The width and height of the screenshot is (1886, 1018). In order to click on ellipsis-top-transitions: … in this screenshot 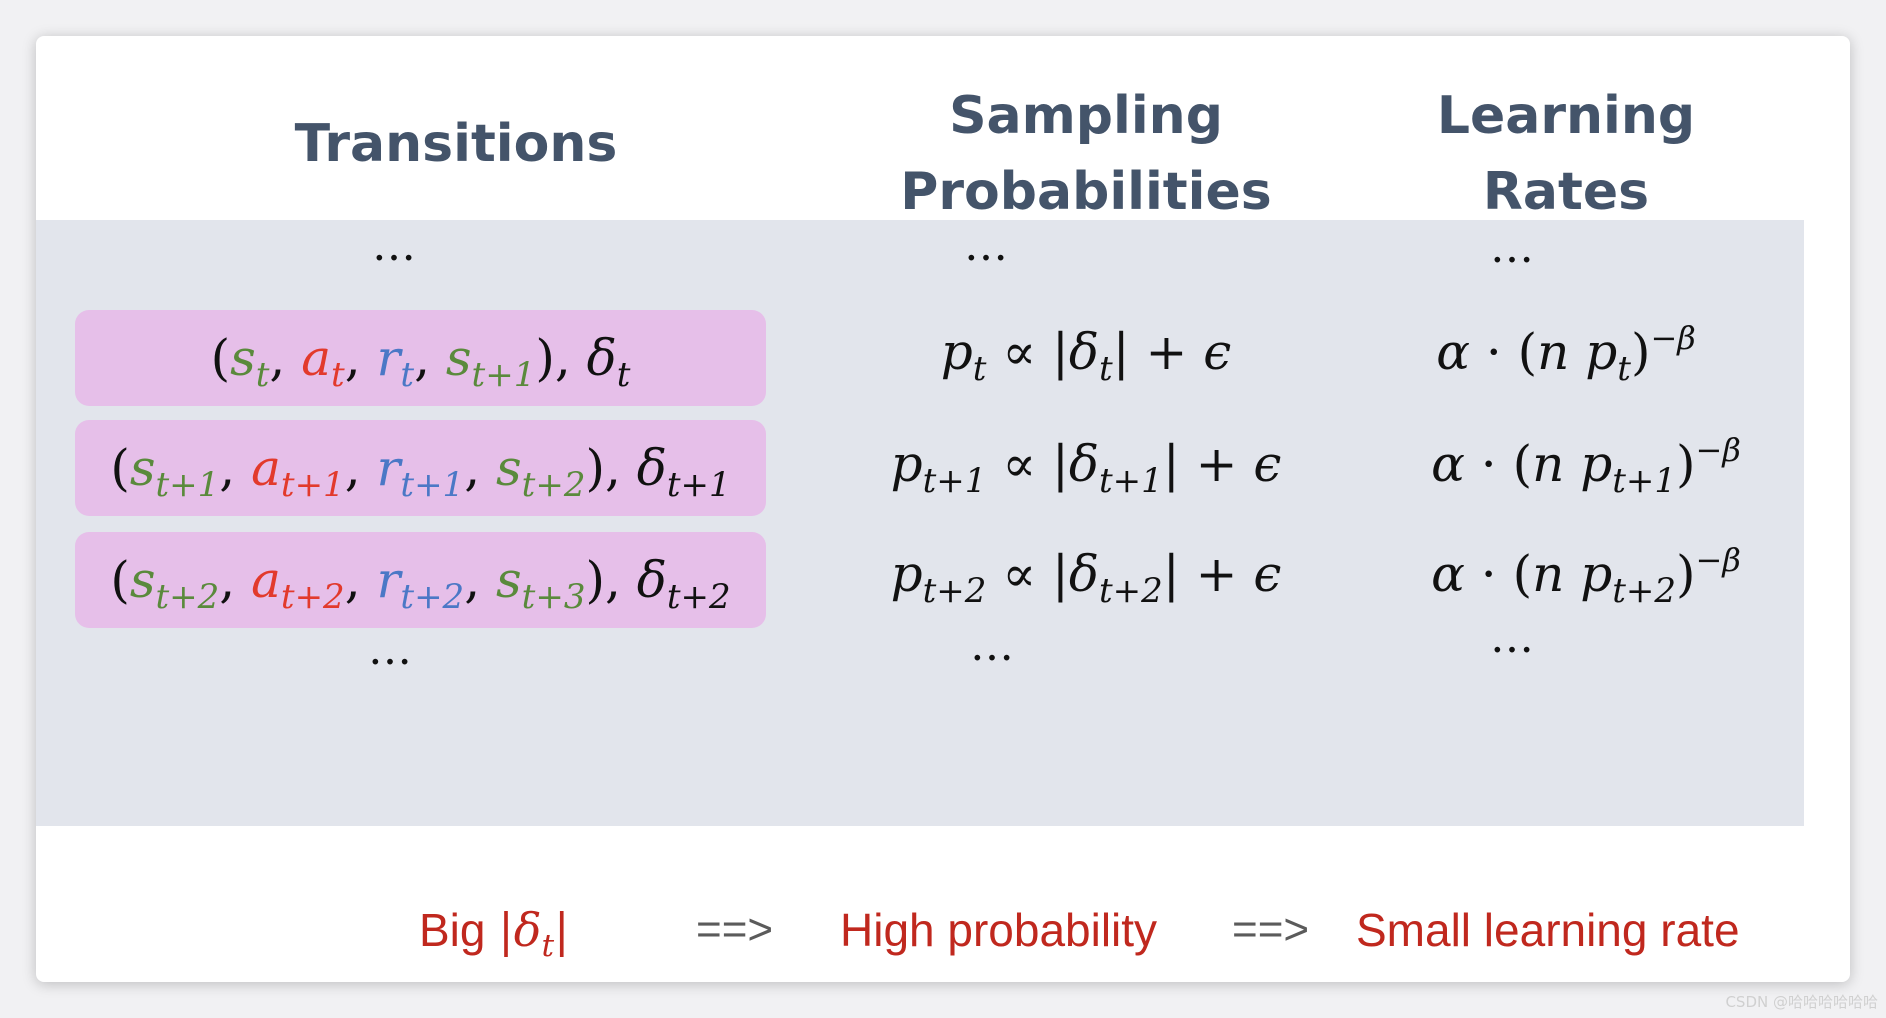, I will do `click(396, 245)`.